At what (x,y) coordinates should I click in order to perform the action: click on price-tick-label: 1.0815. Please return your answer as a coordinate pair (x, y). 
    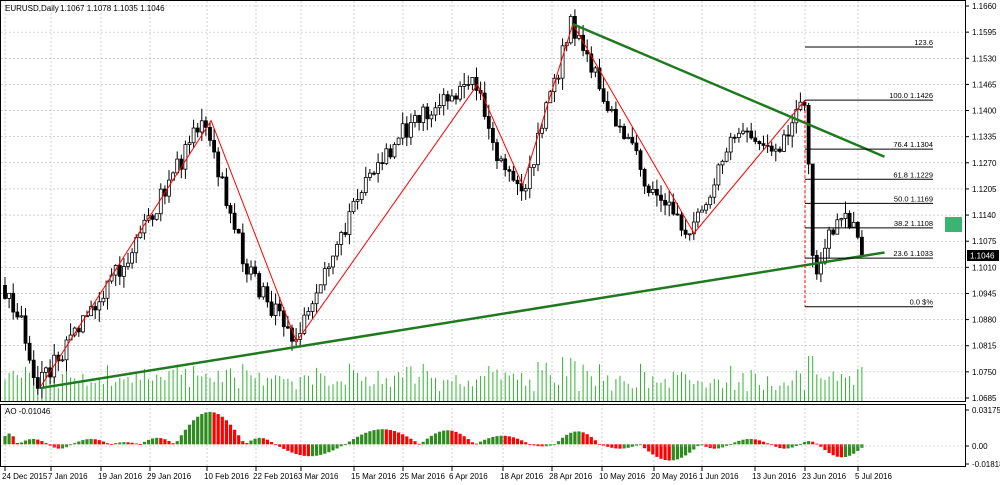
    Looking at the image, I should click on (984, 346).